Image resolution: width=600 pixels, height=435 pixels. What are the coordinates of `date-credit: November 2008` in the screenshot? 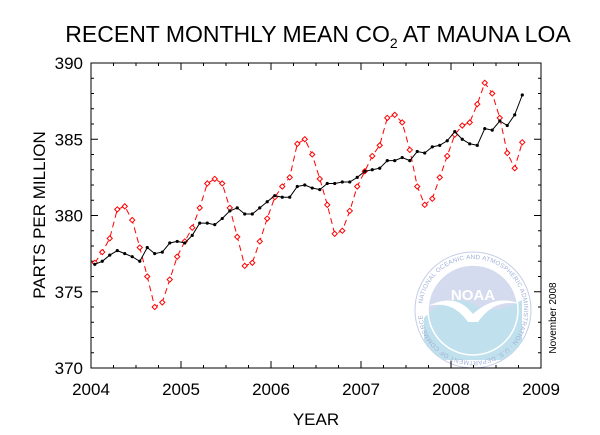 It's located at (553, 318).